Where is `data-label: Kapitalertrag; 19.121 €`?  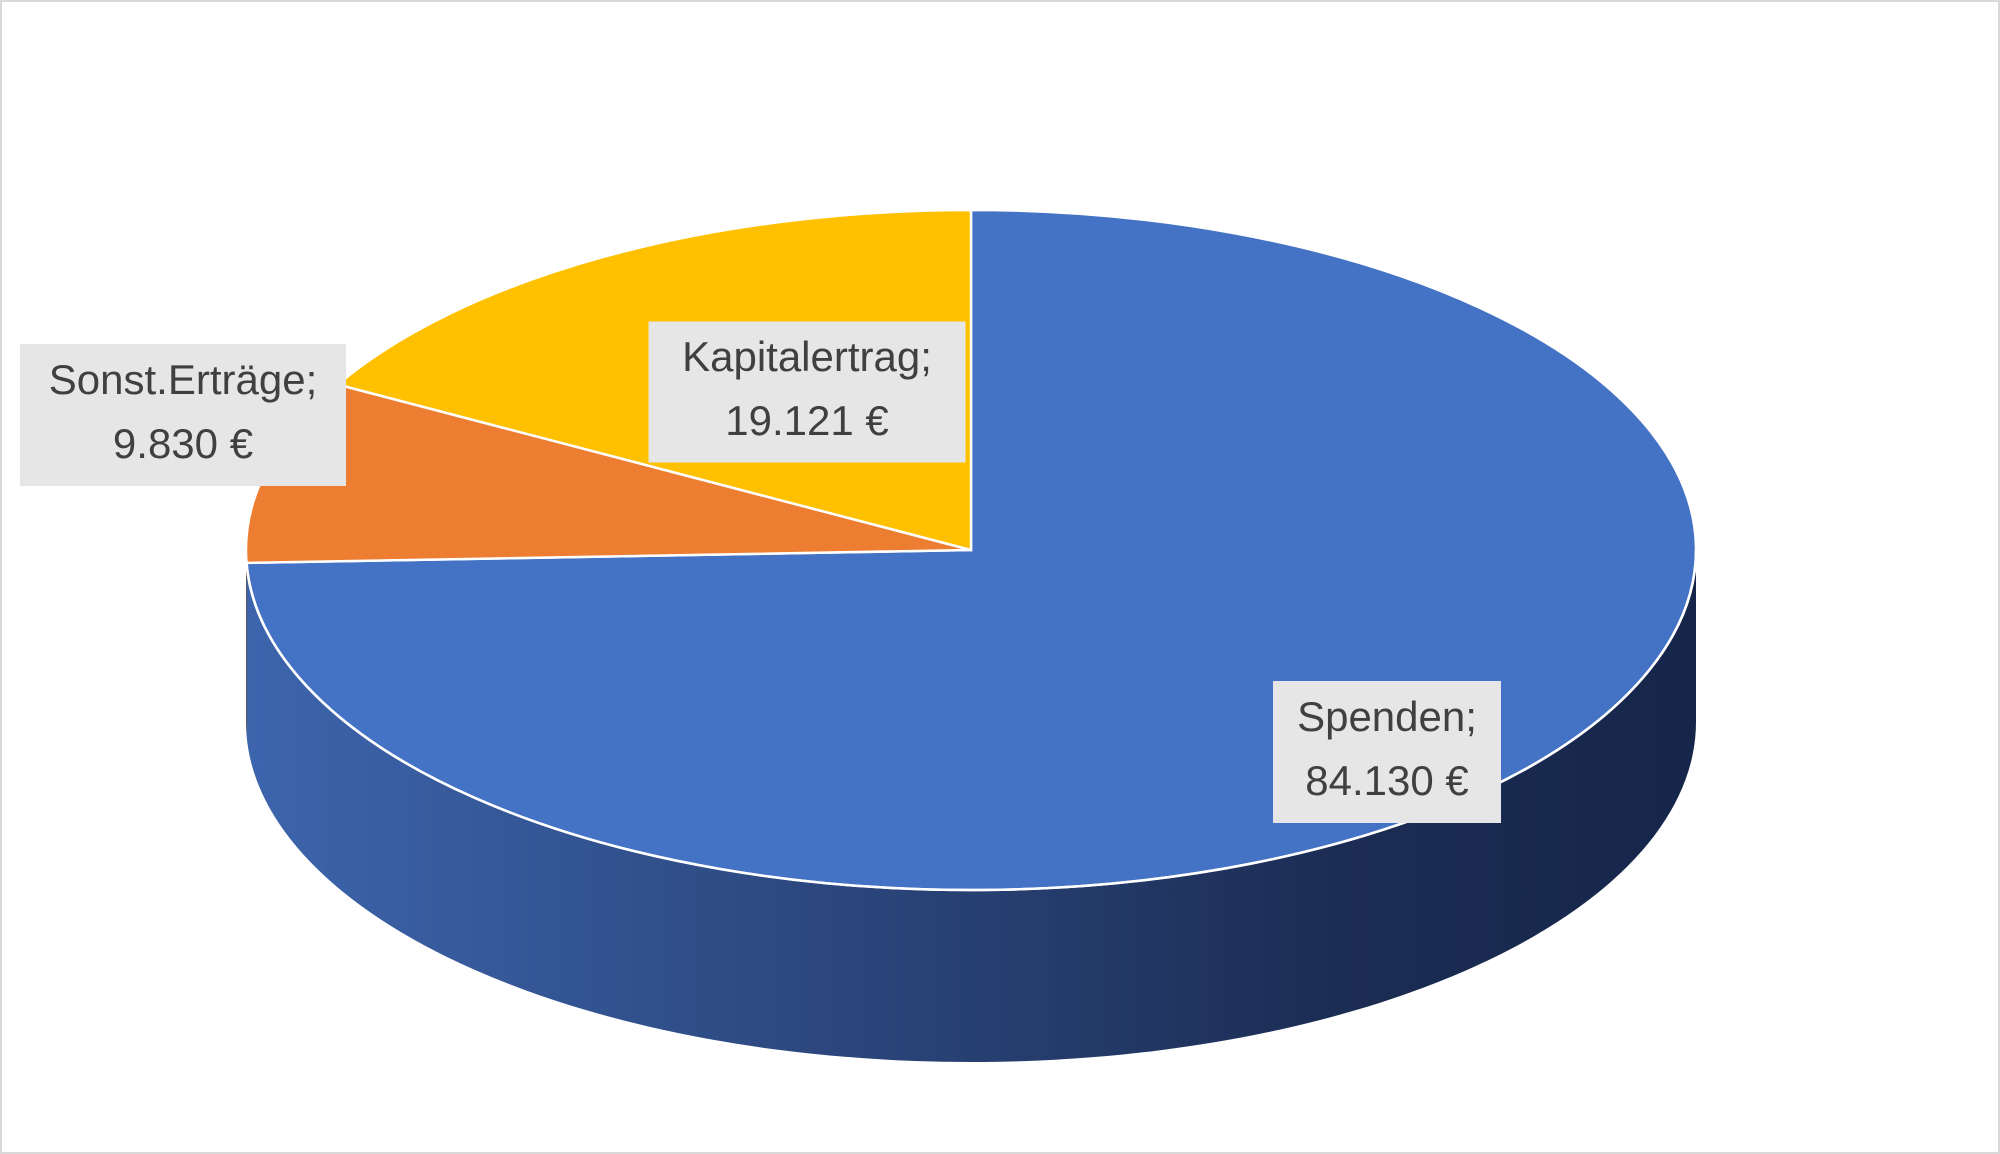 data-label: Kapitalertrag; 19.121 € is located at coordinates (807, 392).